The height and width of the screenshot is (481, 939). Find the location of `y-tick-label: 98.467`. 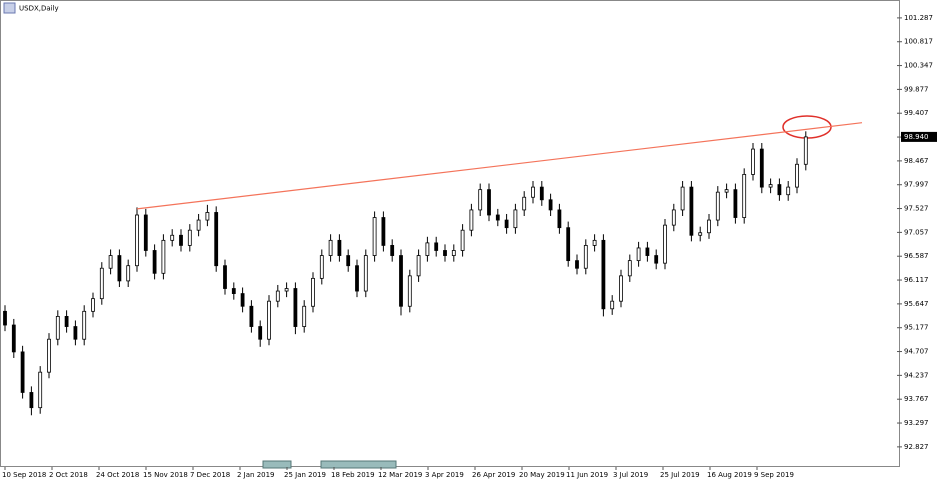

y-tick-label: 98.467 is located at coordinates (916, 161).